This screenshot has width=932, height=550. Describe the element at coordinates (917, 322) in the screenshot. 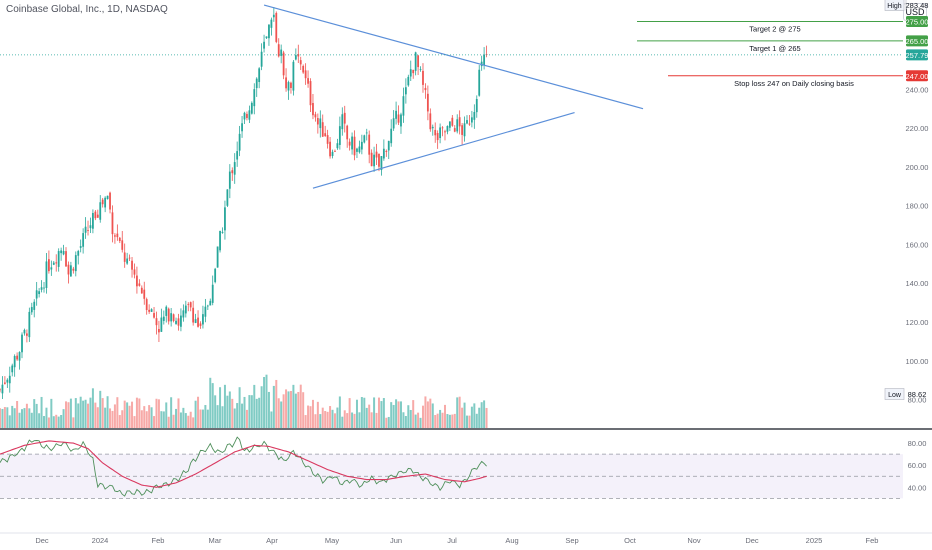

I see `price-tick-label: 120.00` at that location.